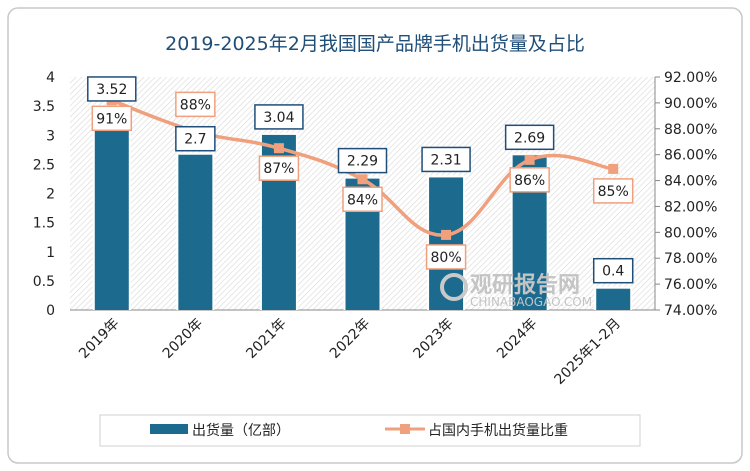  Describe the element at coordinates (690, 130) in the screenshot. I see `y-right-tick-label: 88.00%` at that location.